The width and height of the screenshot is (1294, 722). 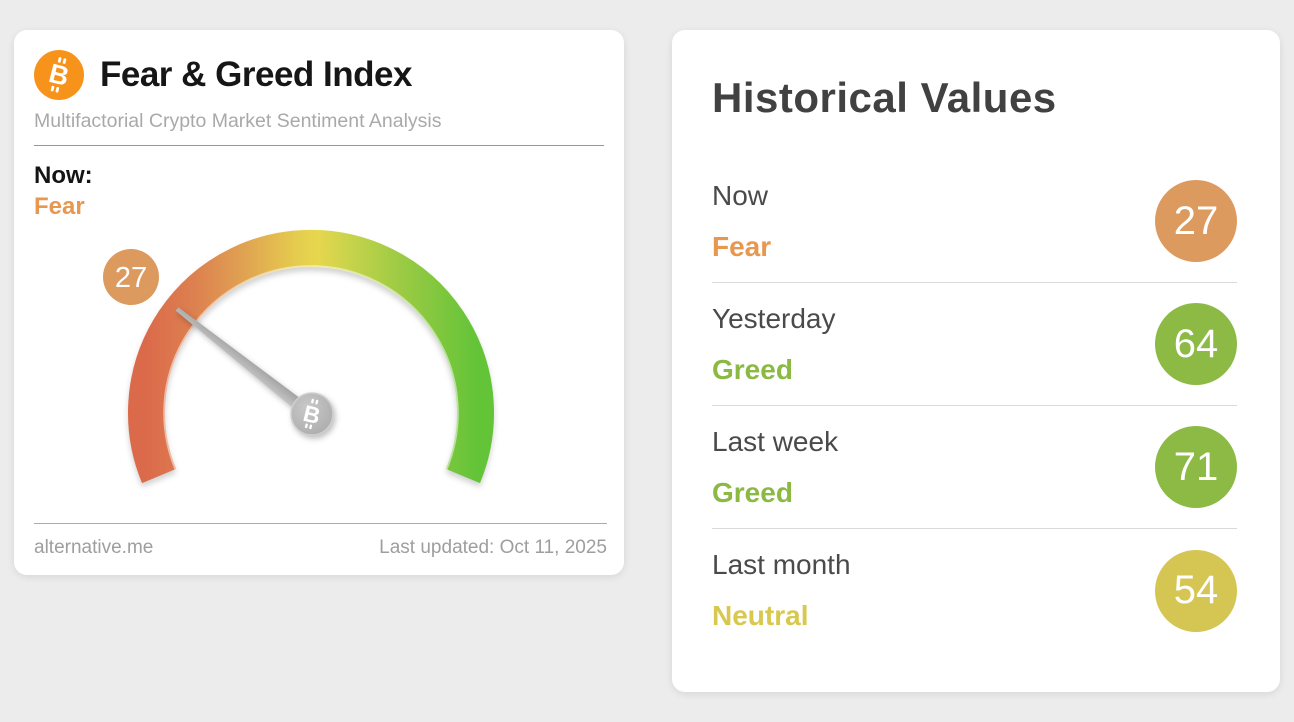 I want to click on gauge-arc-inner-rim, so click(x=311, y=367).